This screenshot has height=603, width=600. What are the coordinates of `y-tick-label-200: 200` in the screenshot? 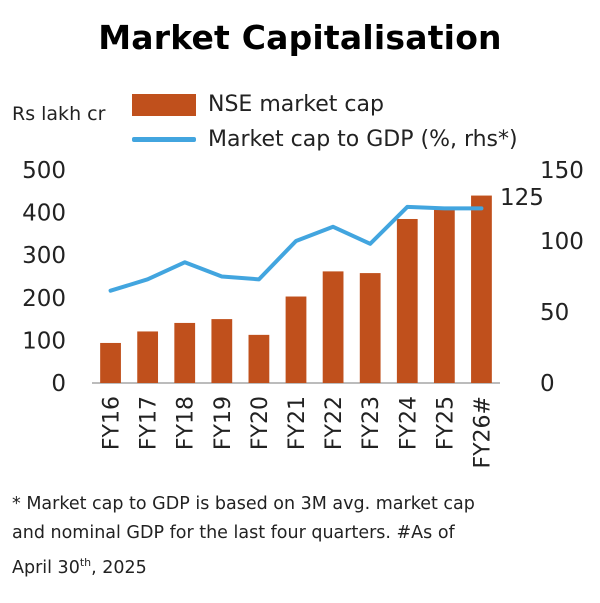 It's located at (44, 299).